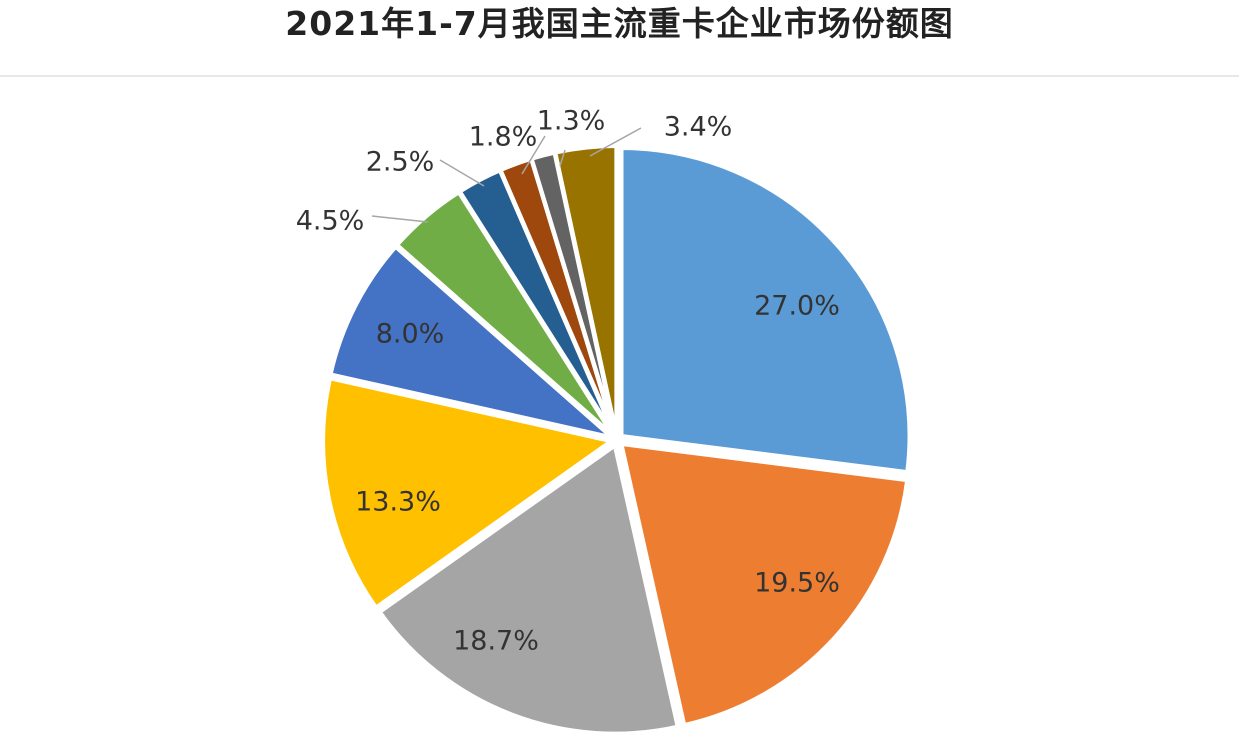  Describe the element at coordinates (619, 76) in the screenshot. I see `title-divider` at that location.